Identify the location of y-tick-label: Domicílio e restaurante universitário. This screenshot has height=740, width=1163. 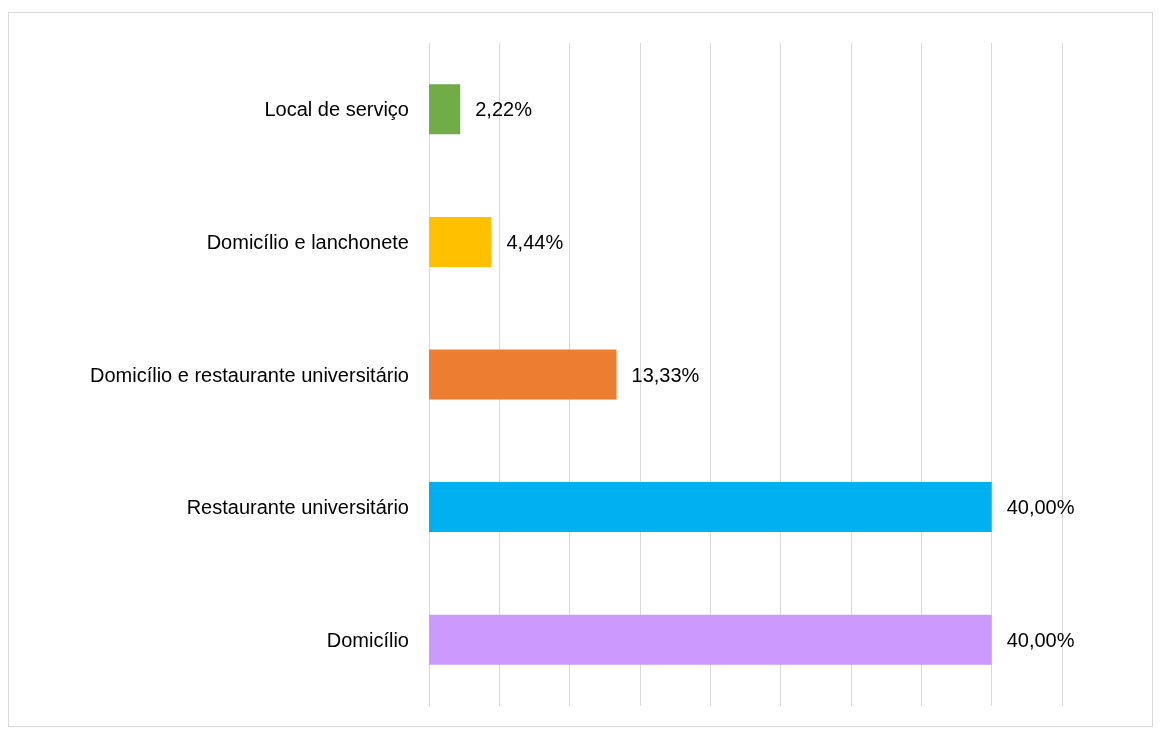
(249, 374).